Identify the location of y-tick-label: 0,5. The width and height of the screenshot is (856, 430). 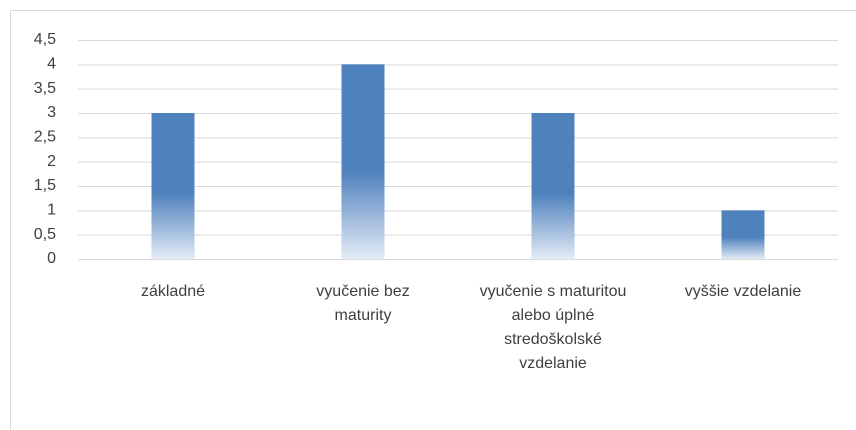
(45, 234).